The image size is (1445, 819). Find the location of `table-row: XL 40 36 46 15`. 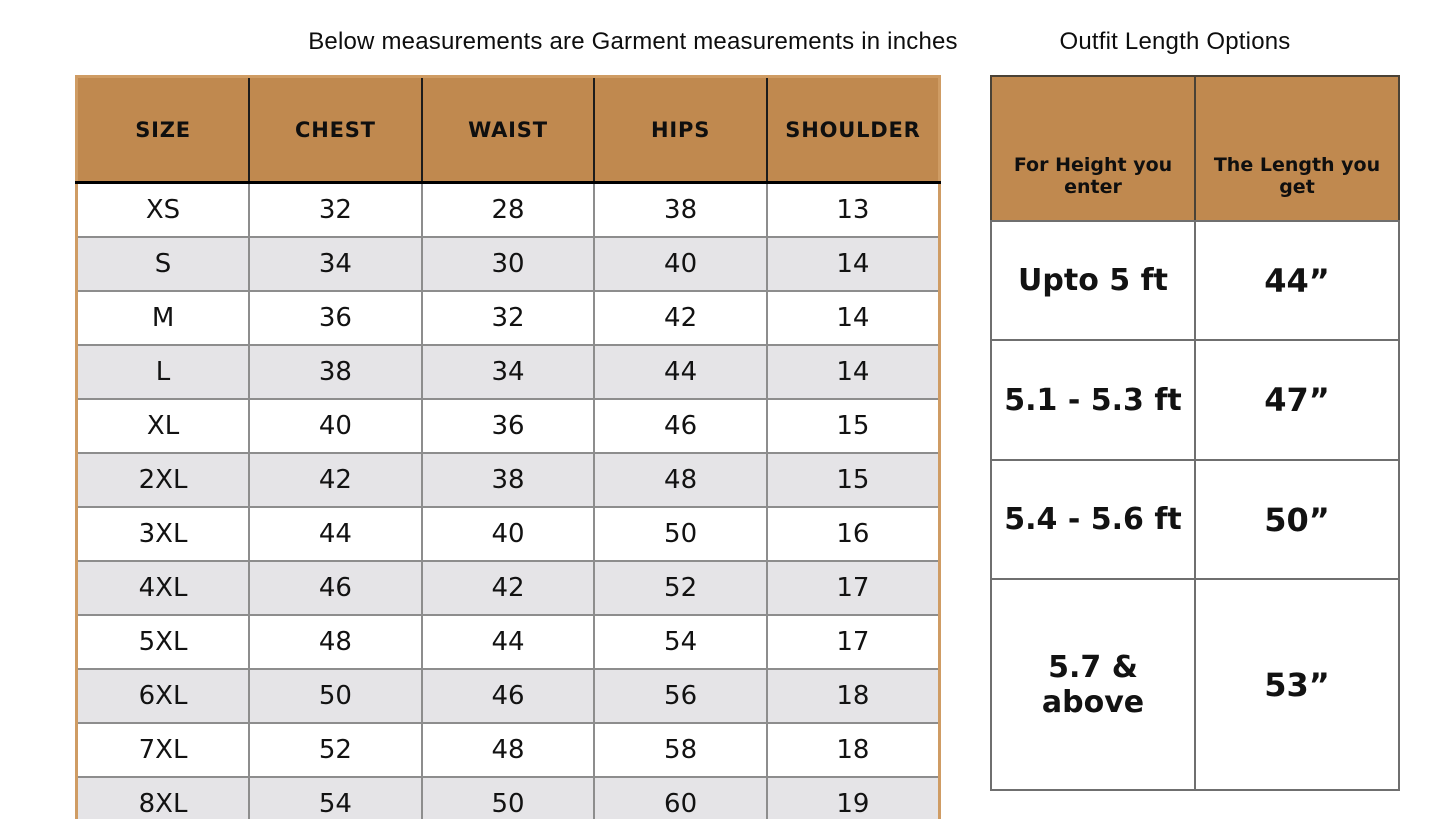

table-row: XL 40 36 46 15 is located at coordinates (508, 426).